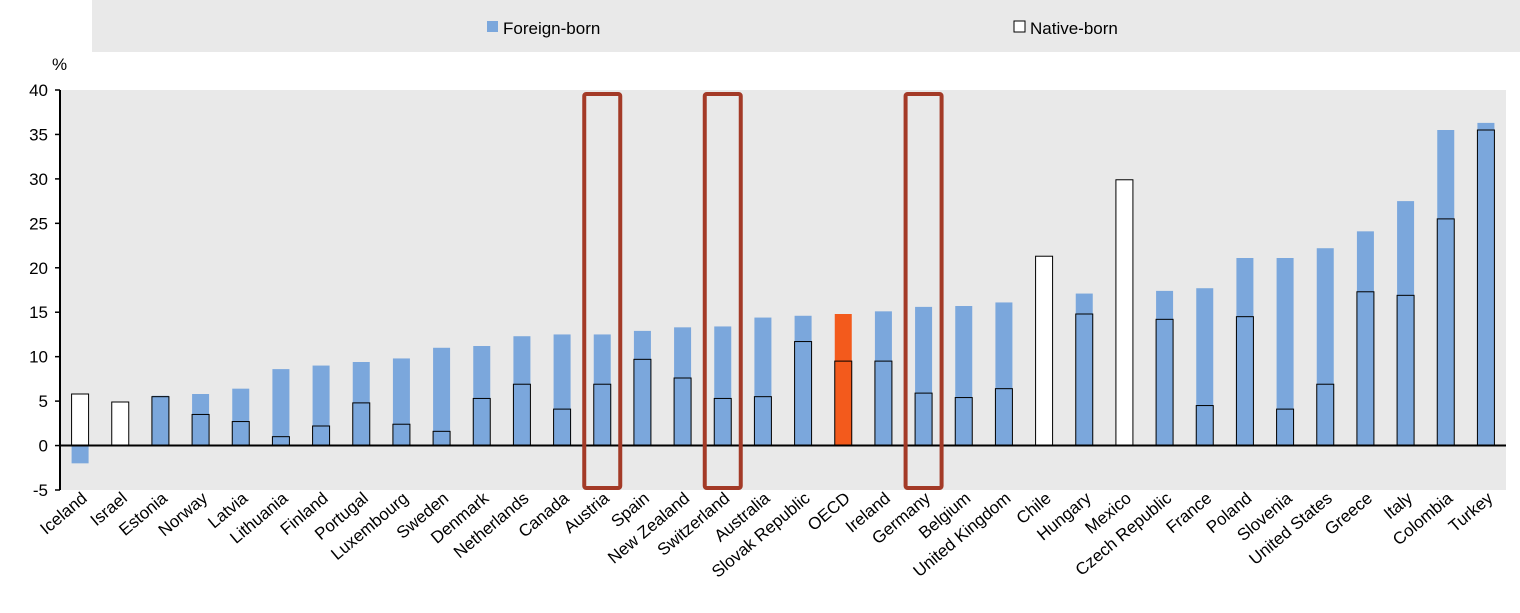 Image resolution: width=1520 pixels, height=613 pixels. I want to click on bar-foreign-born-luxembourg, so click(401, 402).